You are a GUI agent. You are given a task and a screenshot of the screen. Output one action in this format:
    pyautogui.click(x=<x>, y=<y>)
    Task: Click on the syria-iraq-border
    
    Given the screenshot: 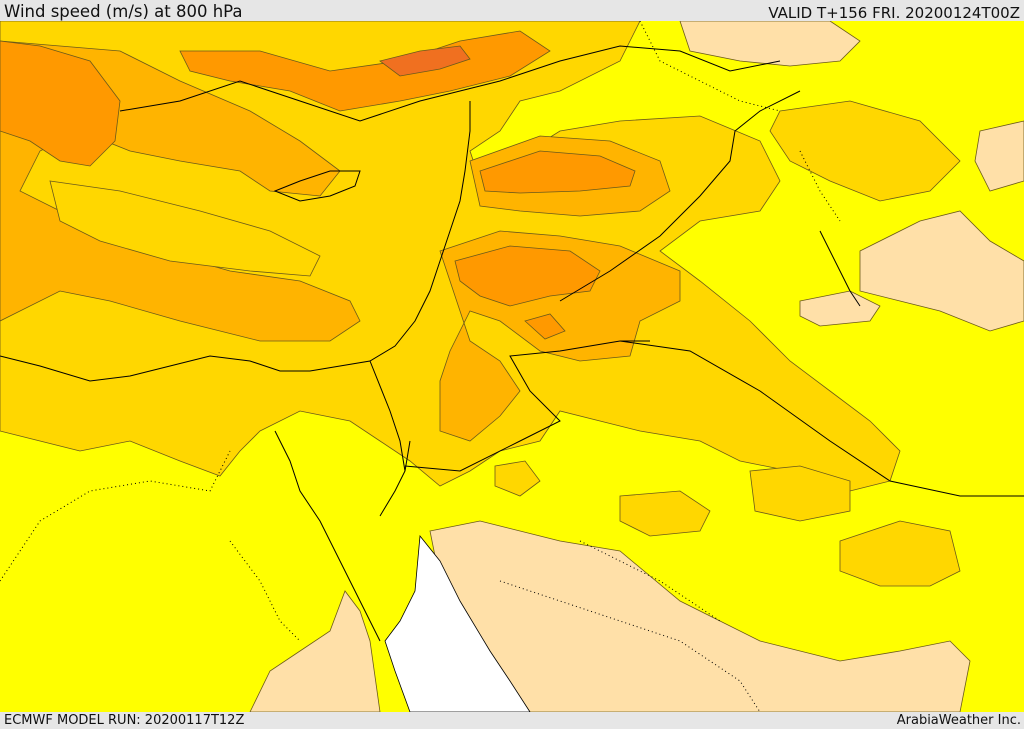 What is the action you would take?
    pyautogui.click(x=680, y=196)
    